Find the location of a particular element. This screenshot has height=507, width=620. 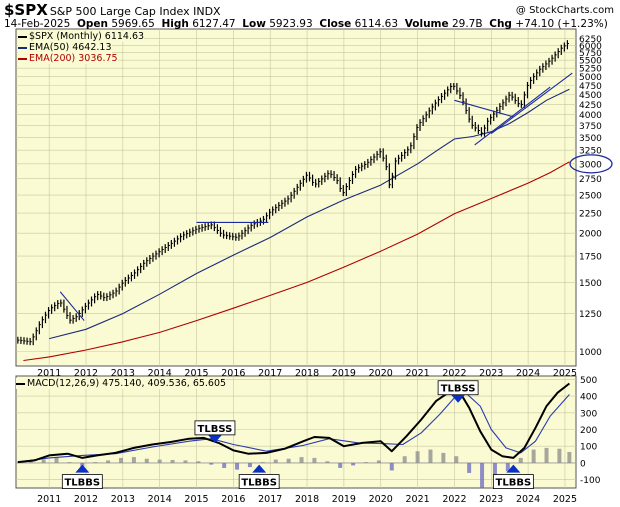

price-y-tick-label: 1250 is located at coordinates (590, 315).